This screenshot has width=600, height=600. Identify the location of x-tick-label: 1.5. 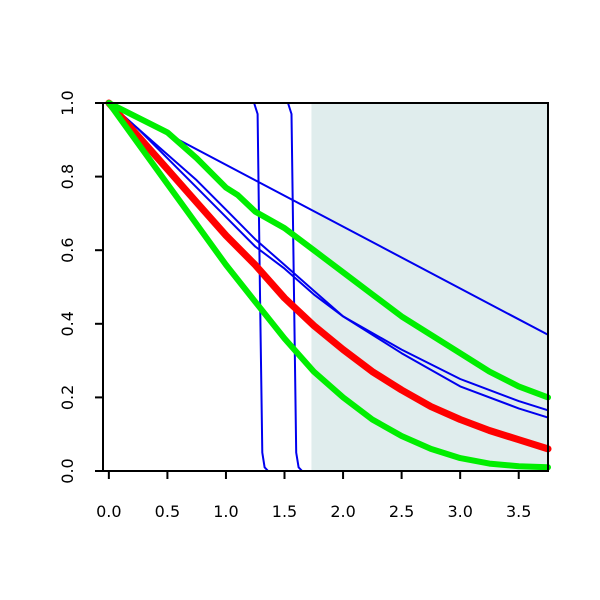
(284, 511).